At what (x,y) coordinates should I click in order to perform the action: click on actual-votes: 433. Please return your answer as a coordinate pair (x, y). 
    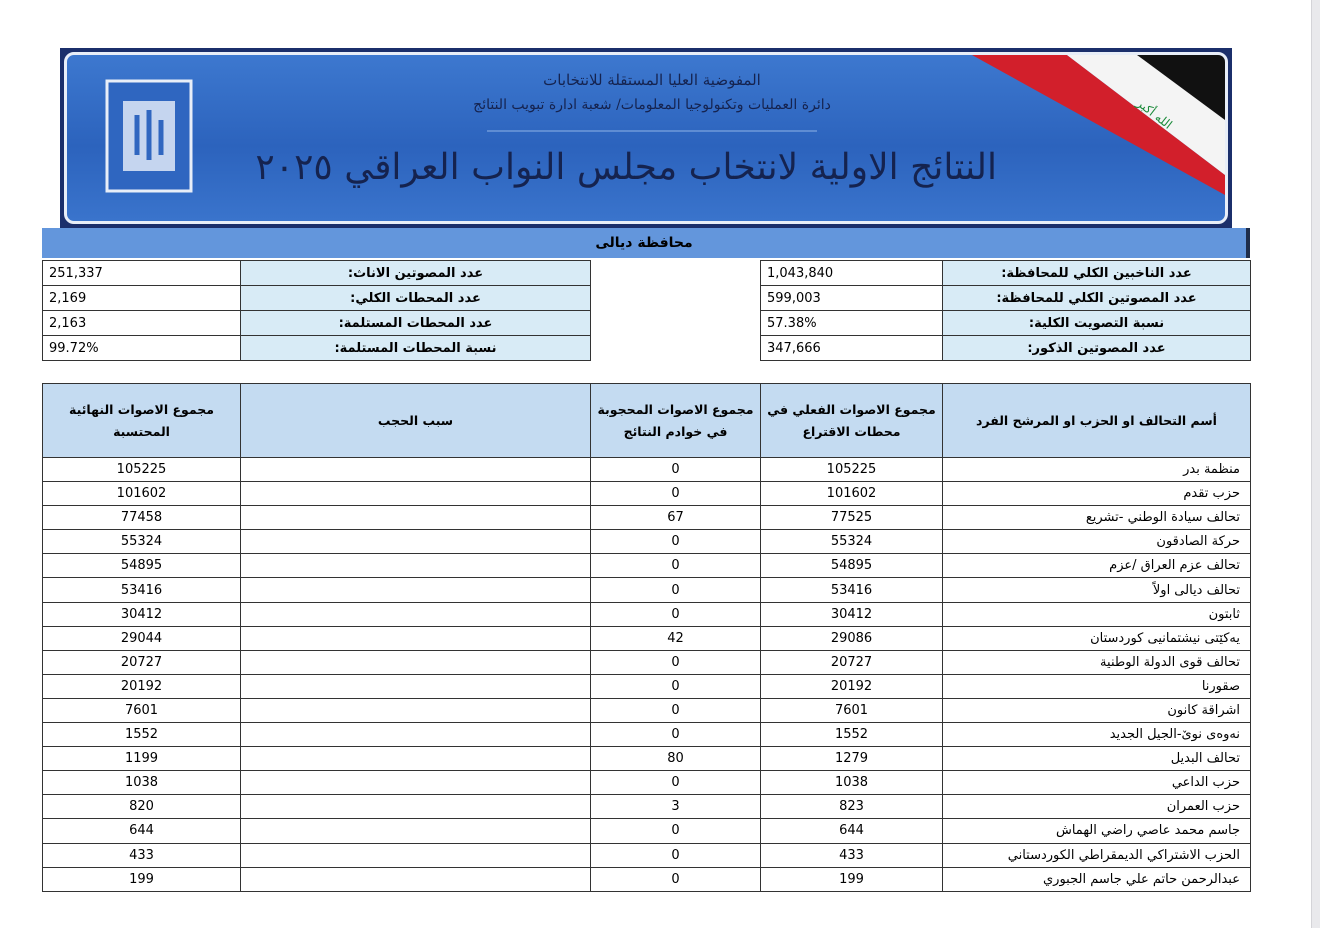
    Looking at the image, I should click on (851, 855).